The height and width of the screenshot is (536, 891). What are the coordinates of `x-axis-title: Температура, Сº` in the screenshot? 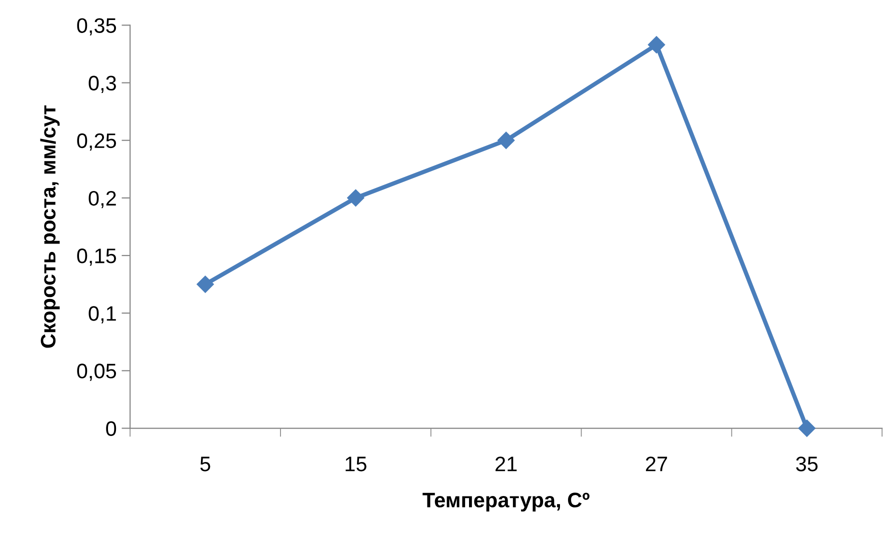 It's located at (506, 502).